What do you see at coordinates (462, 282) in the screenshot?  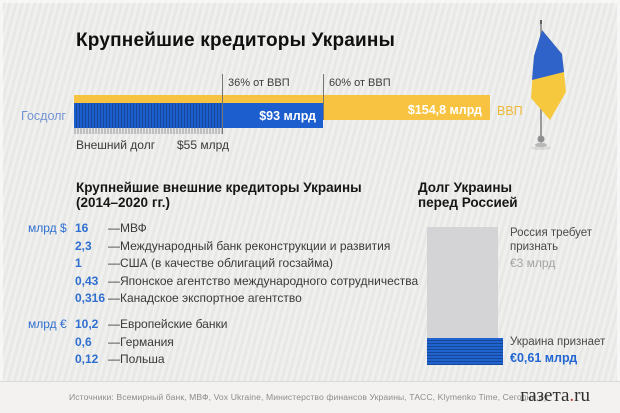 I see `russia-claim-bar` at bounding box center [462, 282].